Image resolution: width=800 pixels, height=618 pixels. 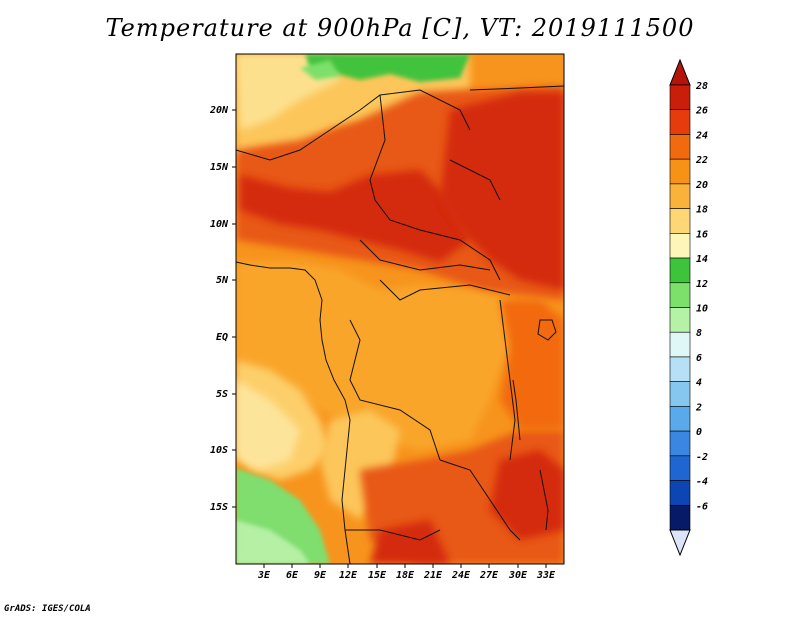 I want to click on border-car-south, so click(x=425, y=255).